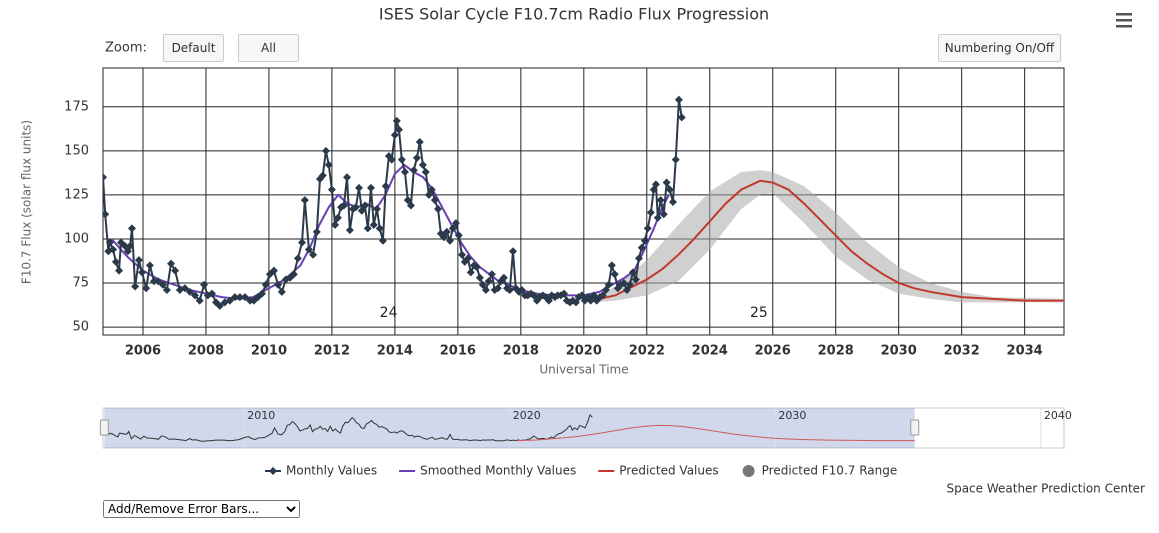 Image resolution: width=1159 pixels, height=533 pixels. I want to click on x-tick-label: 2014, so click(395, 351).